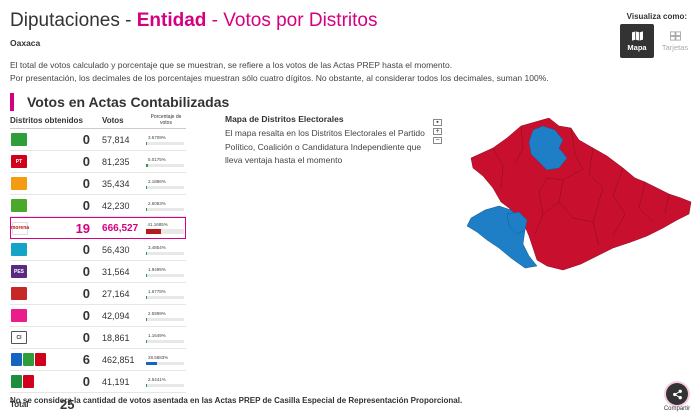  I want to click on zoom-in-button: +, so click(437, 131).